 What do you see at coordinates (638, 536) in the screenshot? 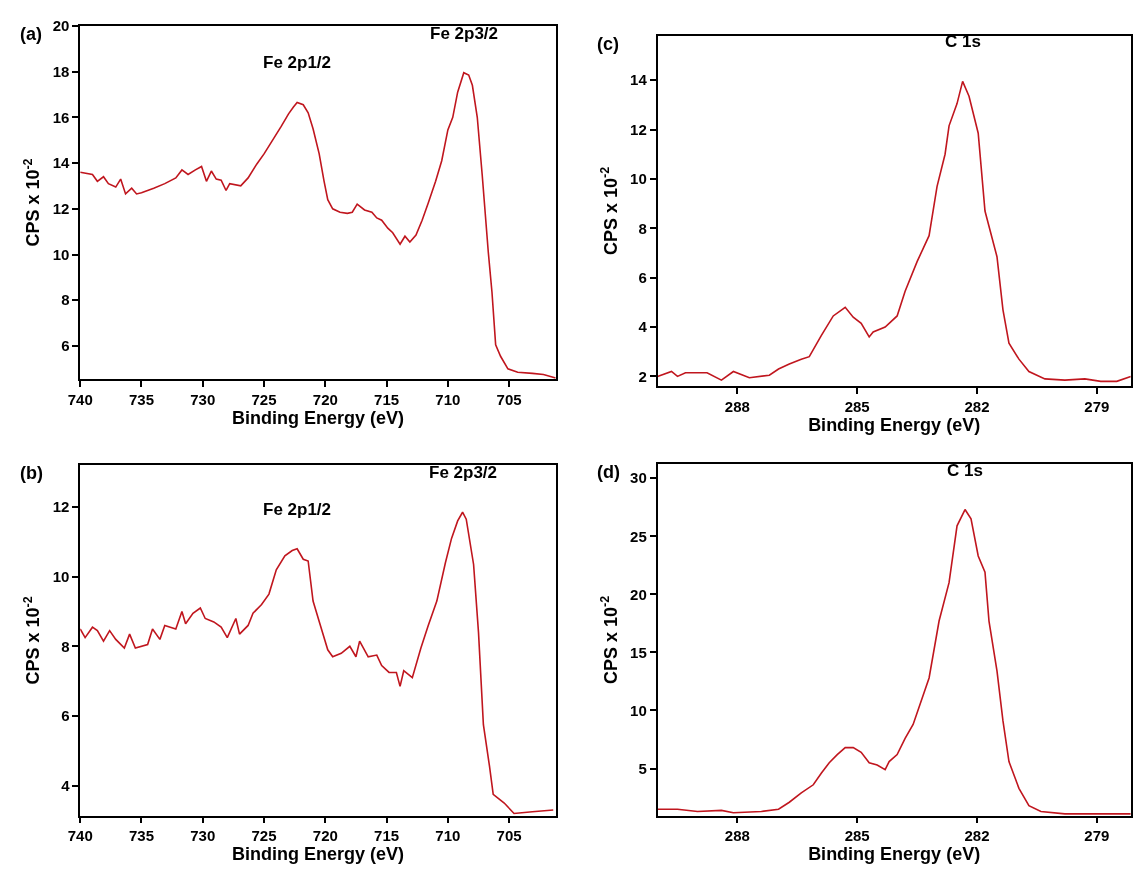
I see `y-tick-label: 25` at bounding box center [638, 536].